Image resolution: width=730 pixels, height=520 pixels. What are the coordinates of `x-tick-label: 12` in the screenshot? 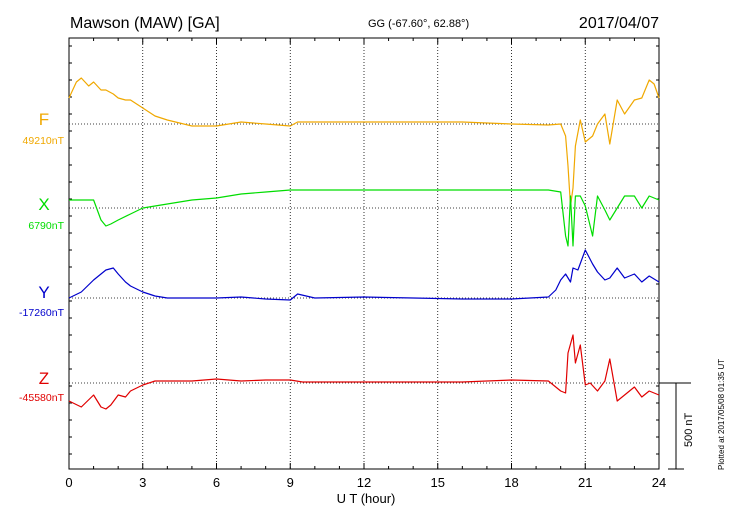 It's located at (364, 482).